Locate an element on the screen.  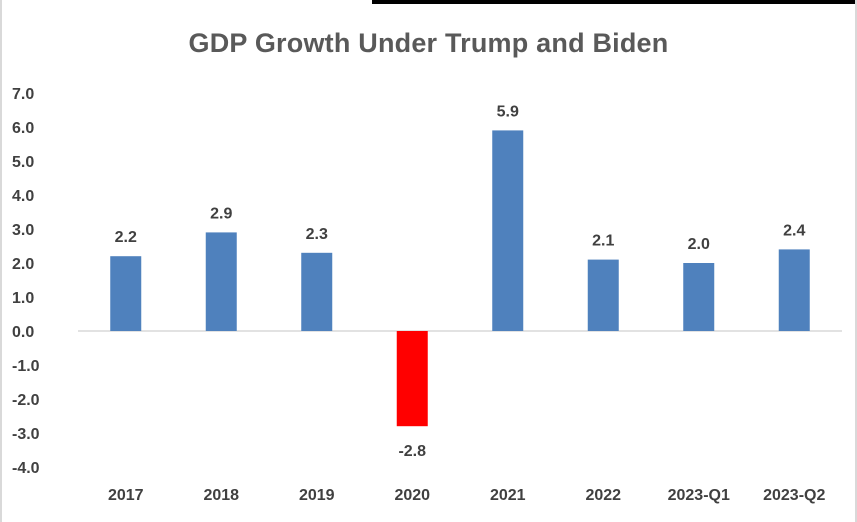
y-tick-label: -3.0 is located at coordinates (26, 434).